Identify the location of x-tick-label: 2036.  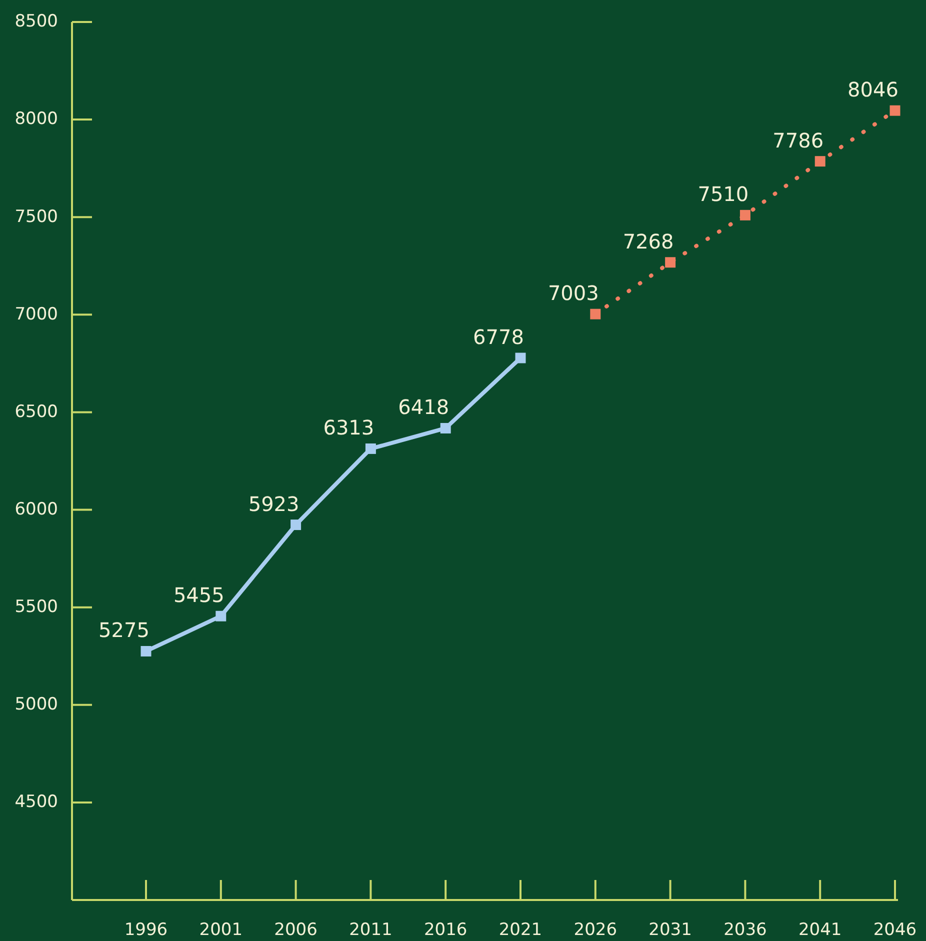
(745, 930).